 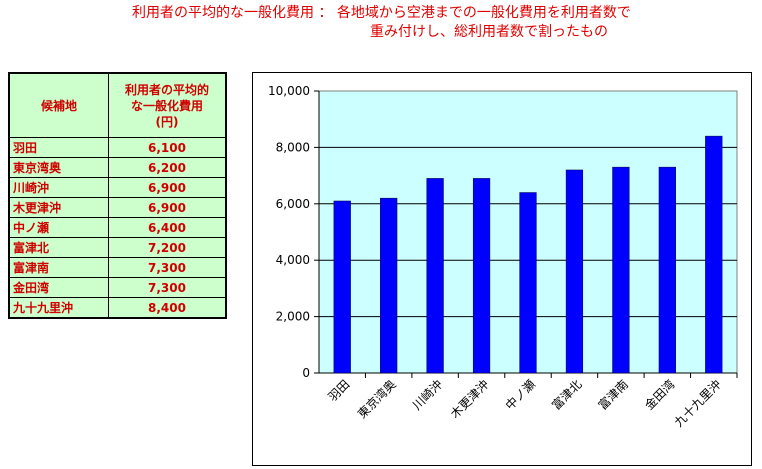 What do you see at coordinates (166, 89) in the screenshot?
I see `column-header-value-line1: 利用者の平均的` at bounding box center [166, 89].